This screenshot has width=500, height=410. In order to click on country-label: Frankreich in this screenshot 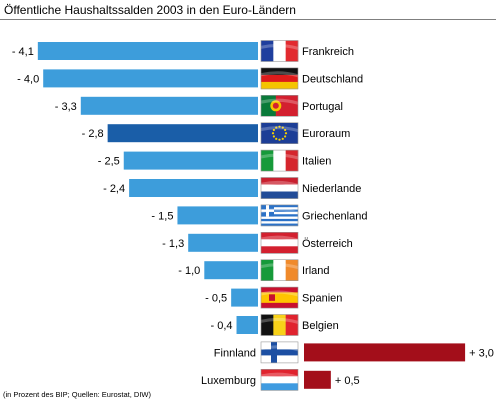, I will do `click(328, 52)`.